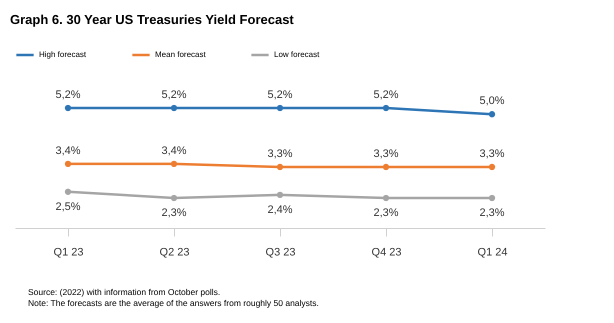  What do you see at coordinates (387, 252) in the screenshot?
I see `x-tick-label: Q4 23` at bounding box center [387, 252].